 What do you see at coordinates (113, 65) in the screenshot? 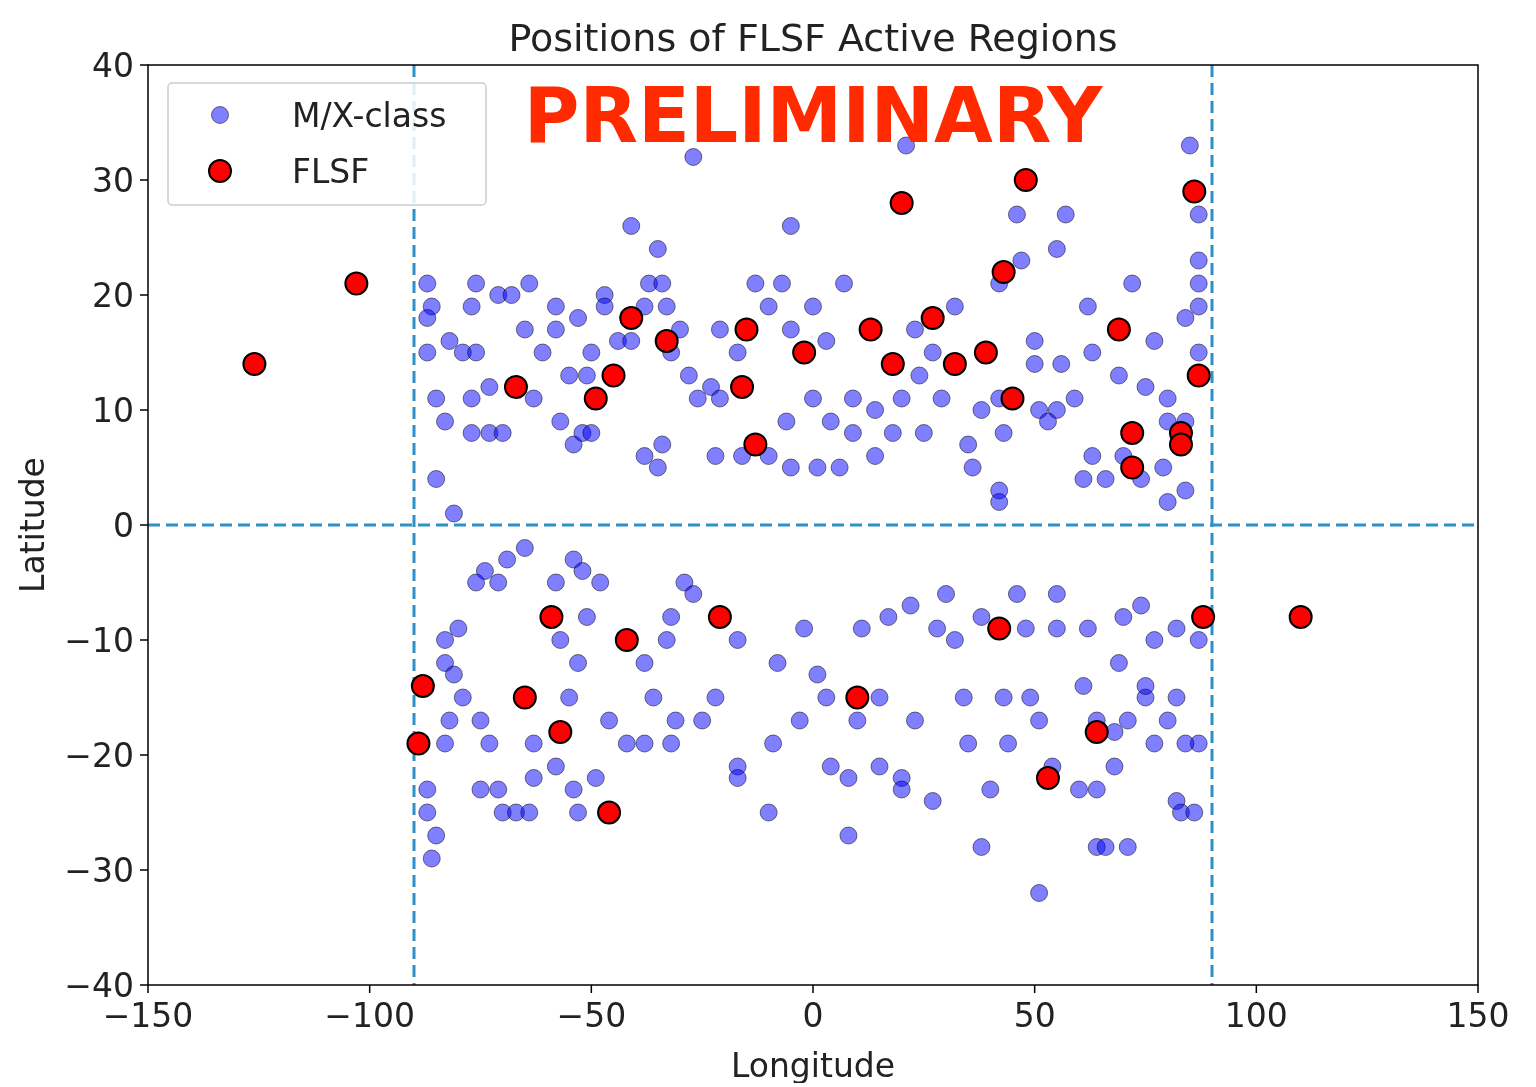
I see `y-tick-label: 40` at bounding box center [113, 65].